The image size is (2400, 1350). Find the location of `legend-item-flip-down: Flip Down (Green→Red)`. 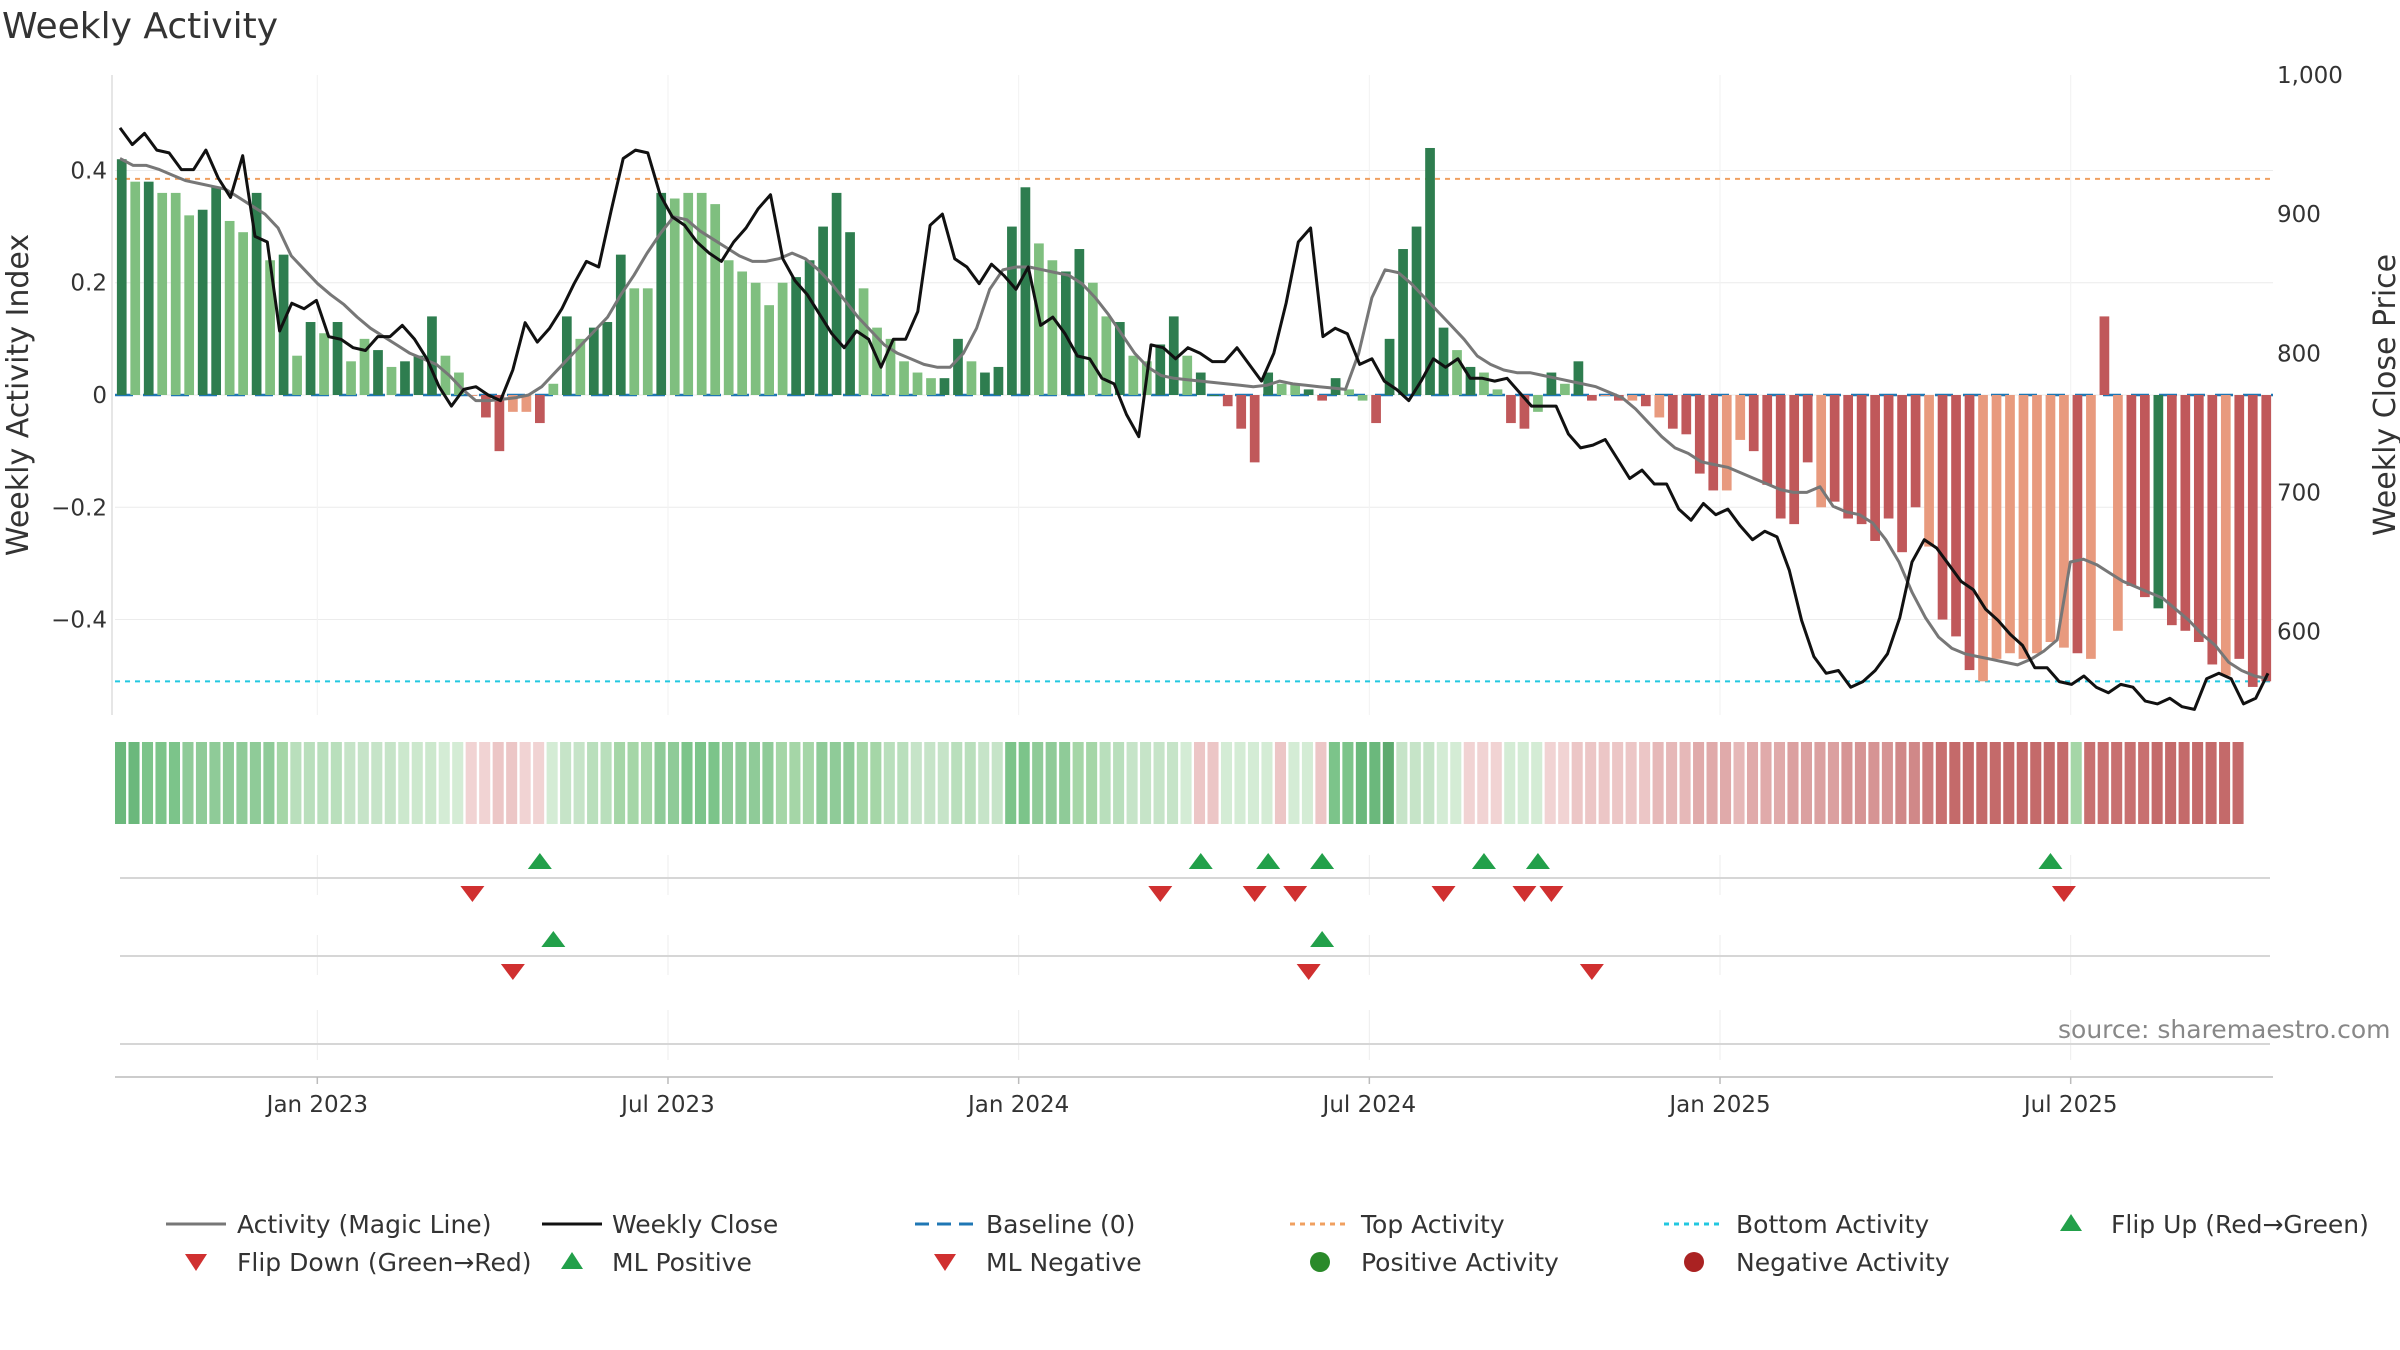

legend-item-flip-down: Flip Down (Green→Red) is located at coordinates (358, 1262).